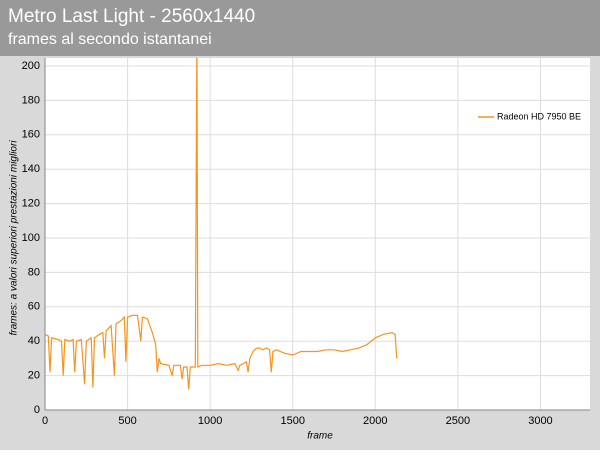 This screenshot has width=600, height=455. Describe the element at coordinates (320, 436) in the screenshot. I see `x-axis-label: frame` at that location.